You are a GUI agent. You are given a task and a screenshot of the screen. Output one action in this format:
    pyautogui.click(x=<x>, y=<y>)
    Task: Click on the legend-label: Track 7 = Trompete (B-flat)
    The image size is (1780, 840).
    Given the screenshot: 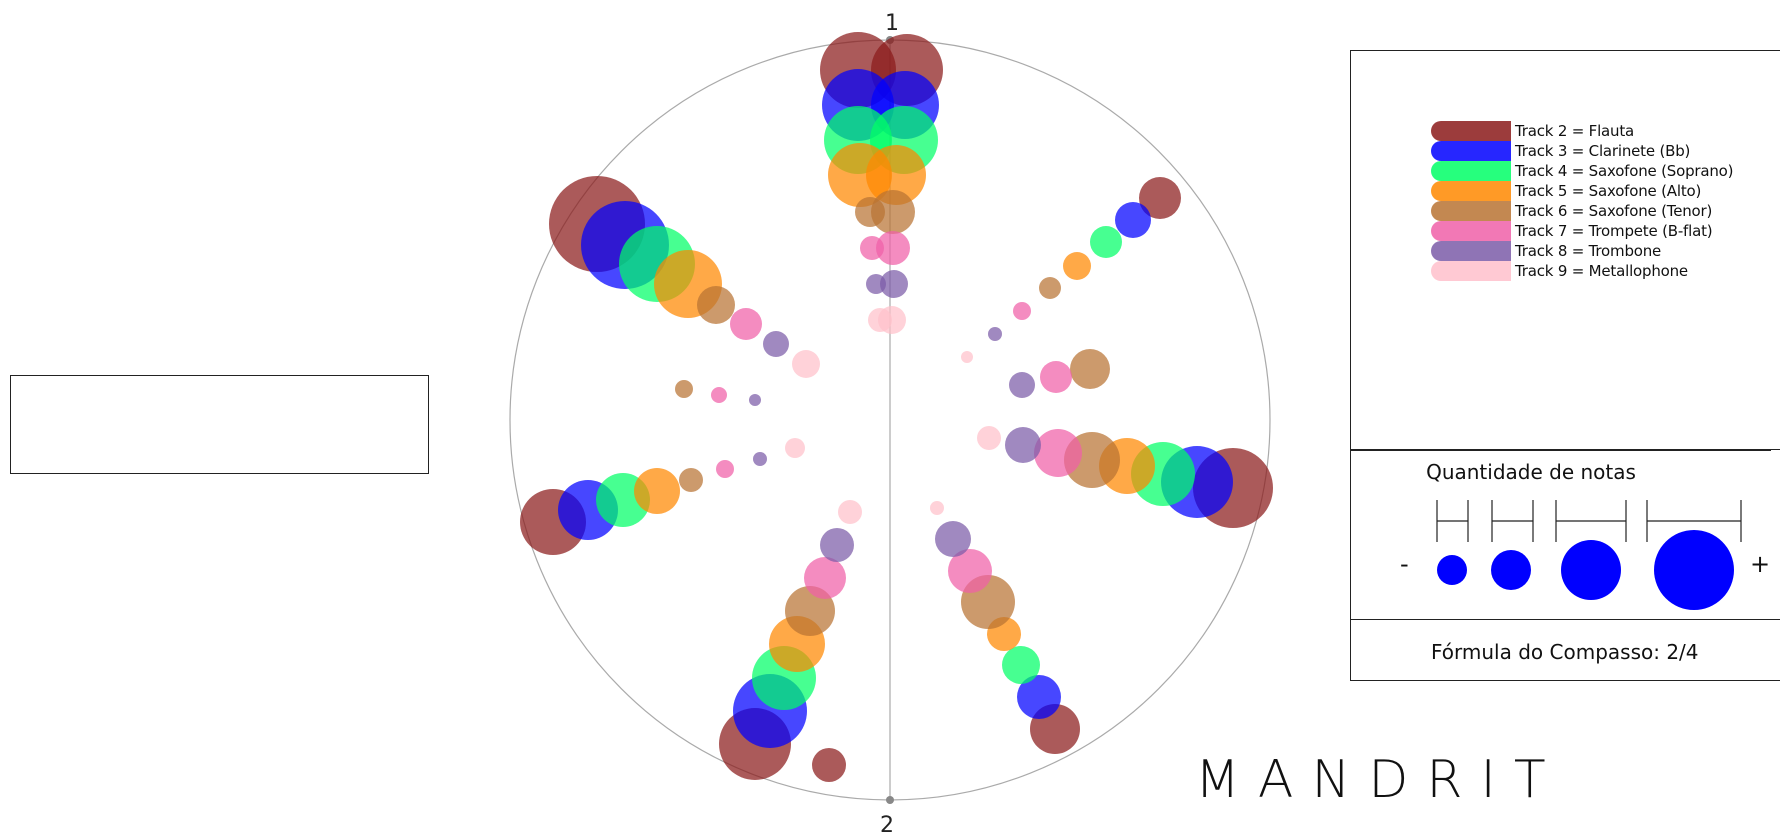 What is the action you would take?
    pyautogui.click(x=1614, y=231)
    